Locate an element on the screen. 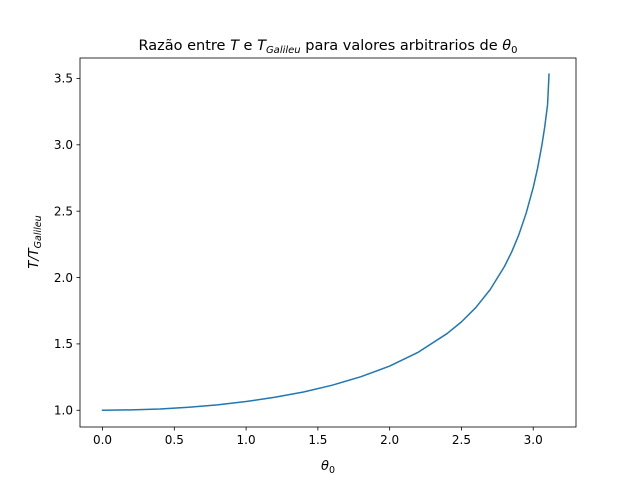 The height and width of the screenshot is (480, 640). x-axis-label: θ0 is located at coordinates (328, 467).